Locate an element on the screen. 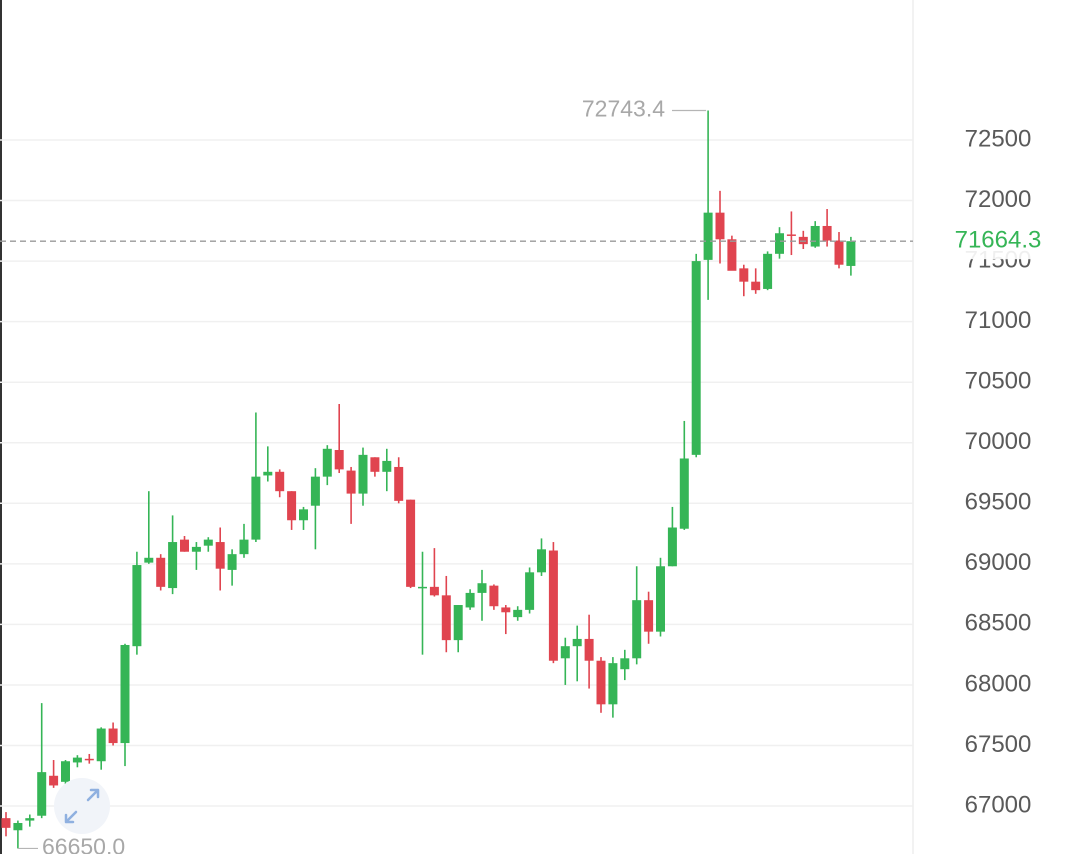 The image size is (1080, 854). y-tick-label: 71000 is located at coordinates (998, 320).